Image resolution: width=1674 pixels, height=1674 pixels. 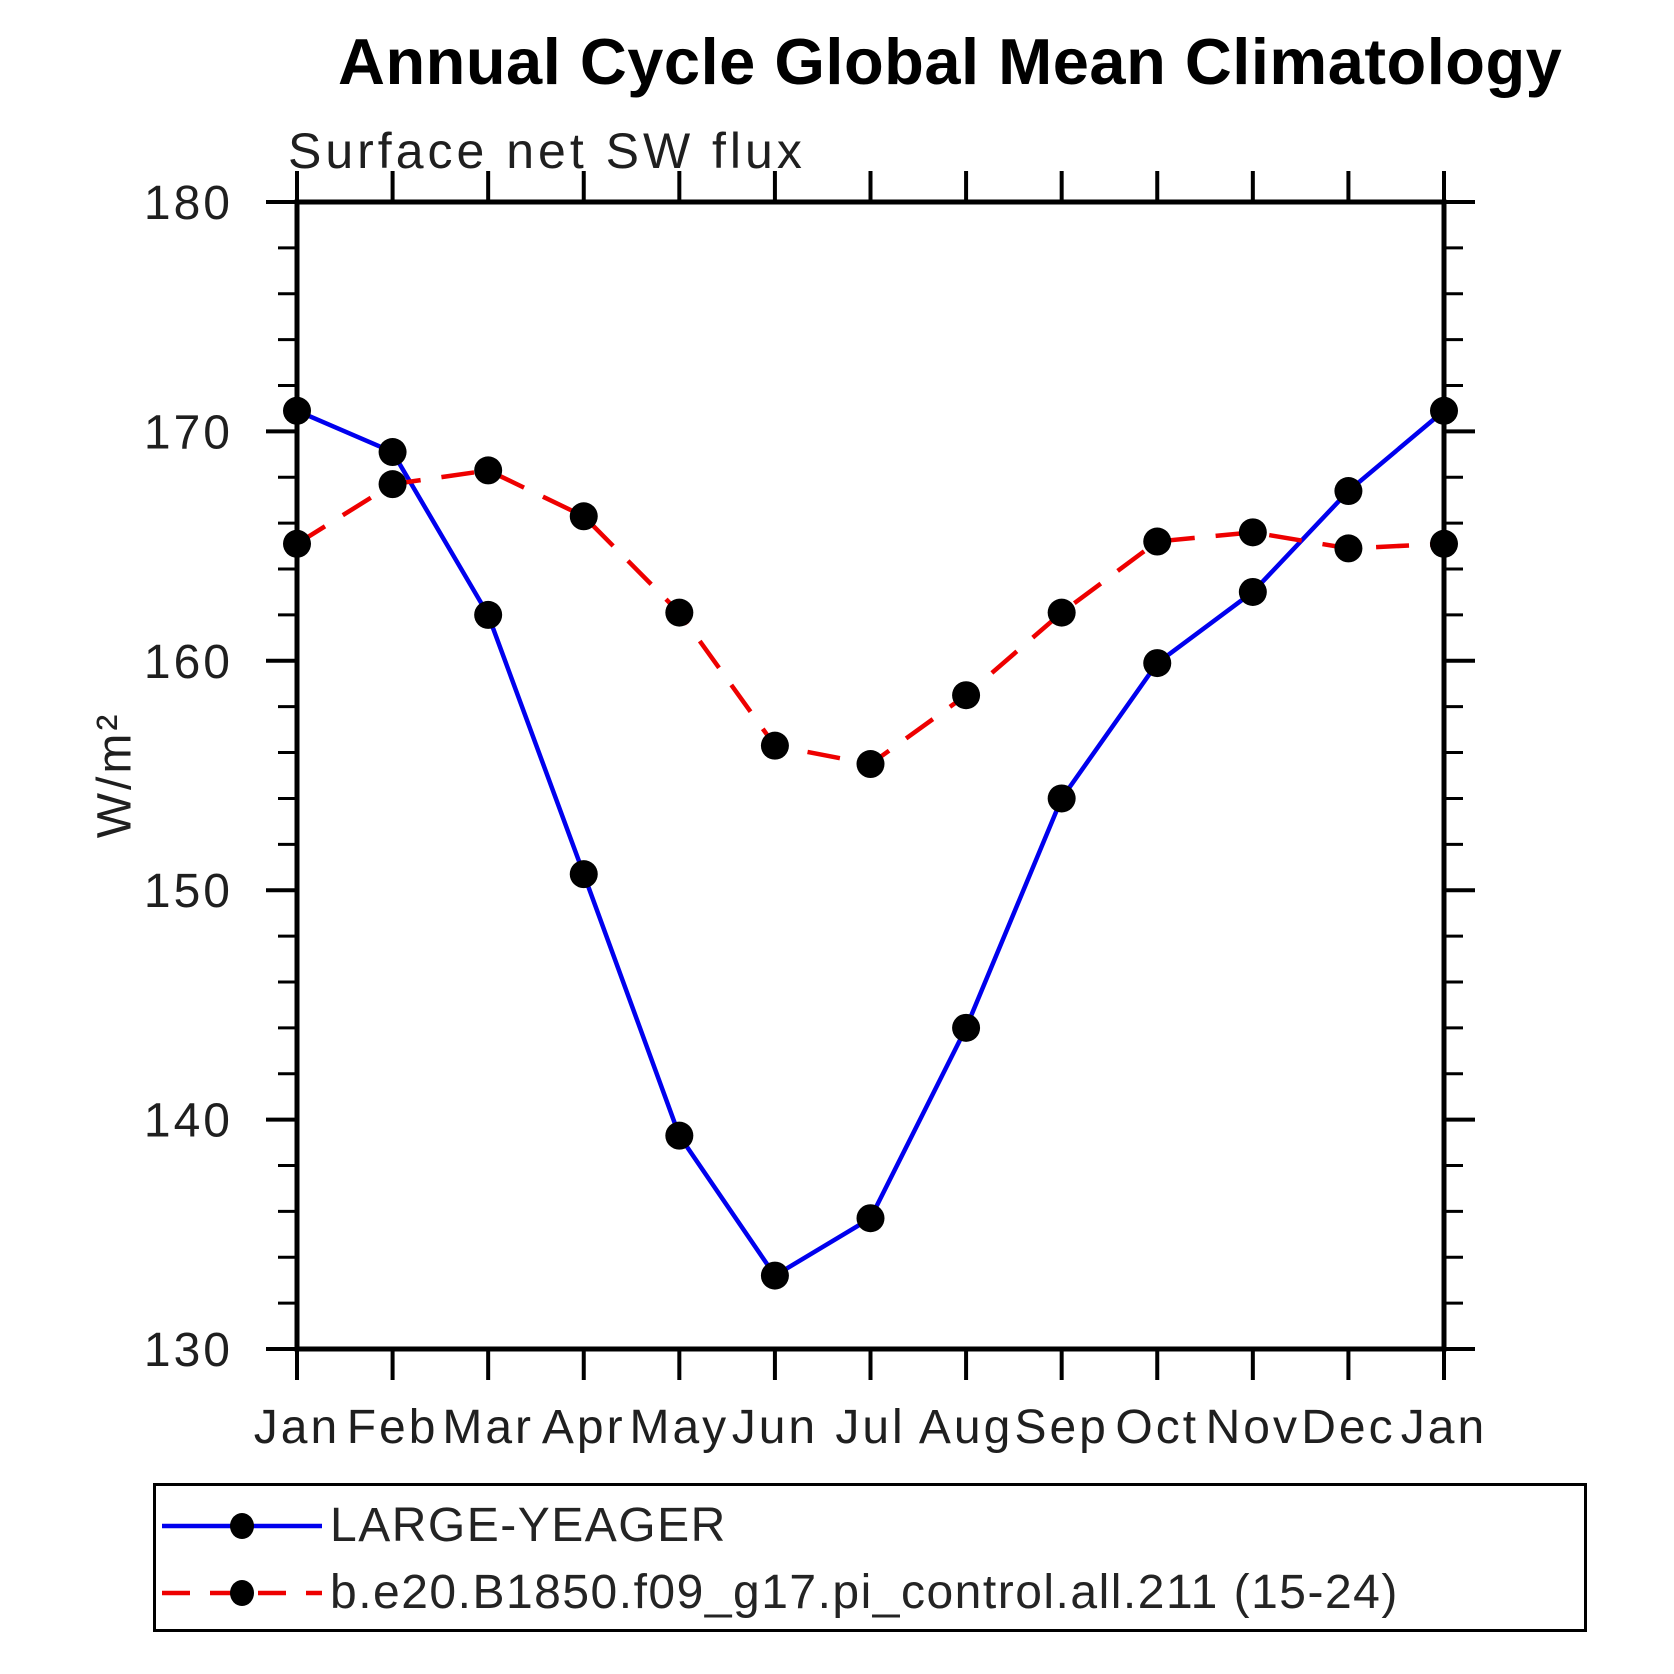 What do you see at coordinates (547, 151) in the screenshot?
I see `chart-subtitle: Surface net SW flux` at bounding box center [547, 151].